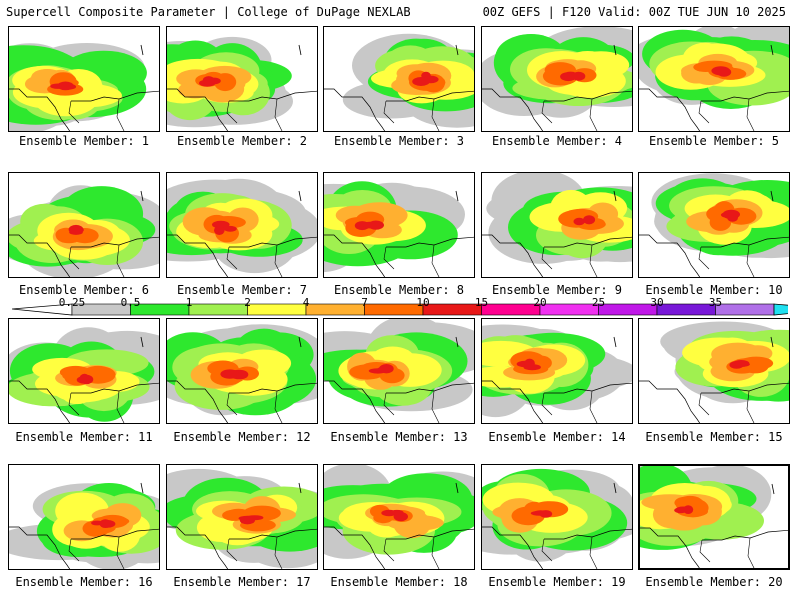 The height and width of the screenshot is (600, 800). Describe the element at coordinates (715, 302) in the screenshot. I see `scale-tick-label: 35` at that location.